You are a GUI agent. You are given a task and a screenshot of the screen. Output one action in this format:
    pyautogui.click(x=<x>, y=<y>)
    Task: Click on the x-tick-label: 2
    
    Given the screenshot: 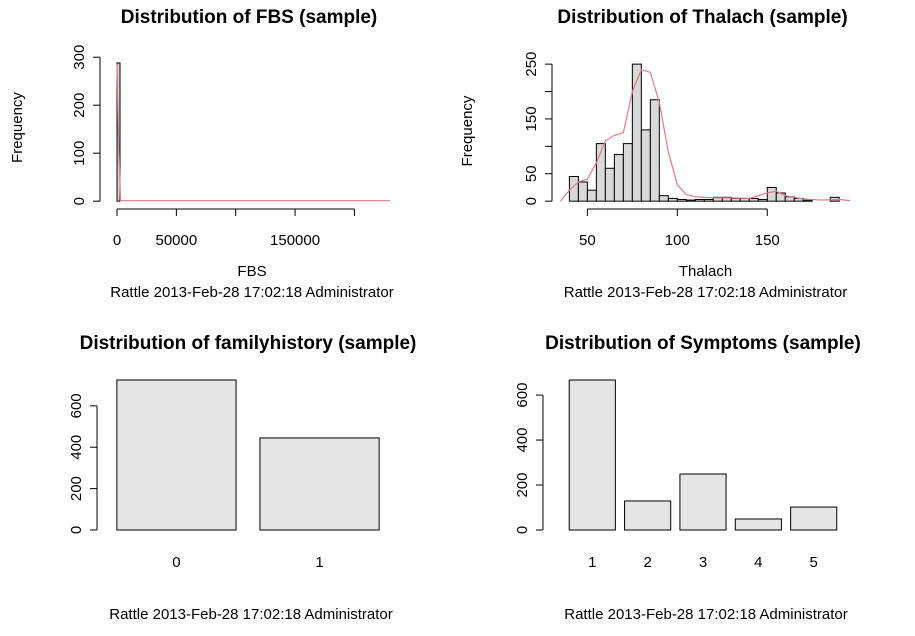 What is the action you would take?
    pyautogui.click(x=647, y=562)
    